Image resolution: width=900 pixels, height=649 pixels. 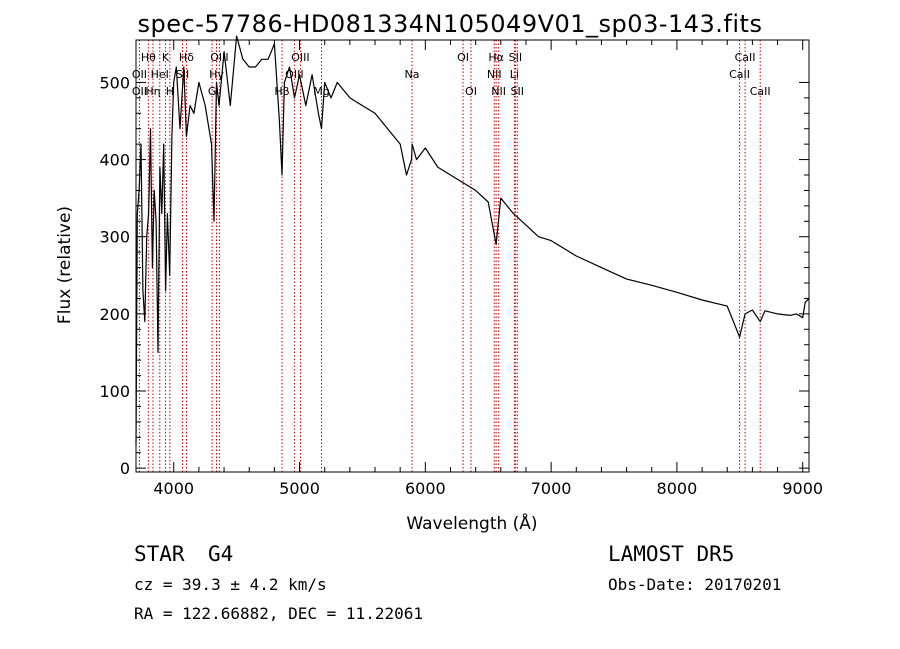 I want to click on x-tick-label: 9000, so click(x=802, y=488).